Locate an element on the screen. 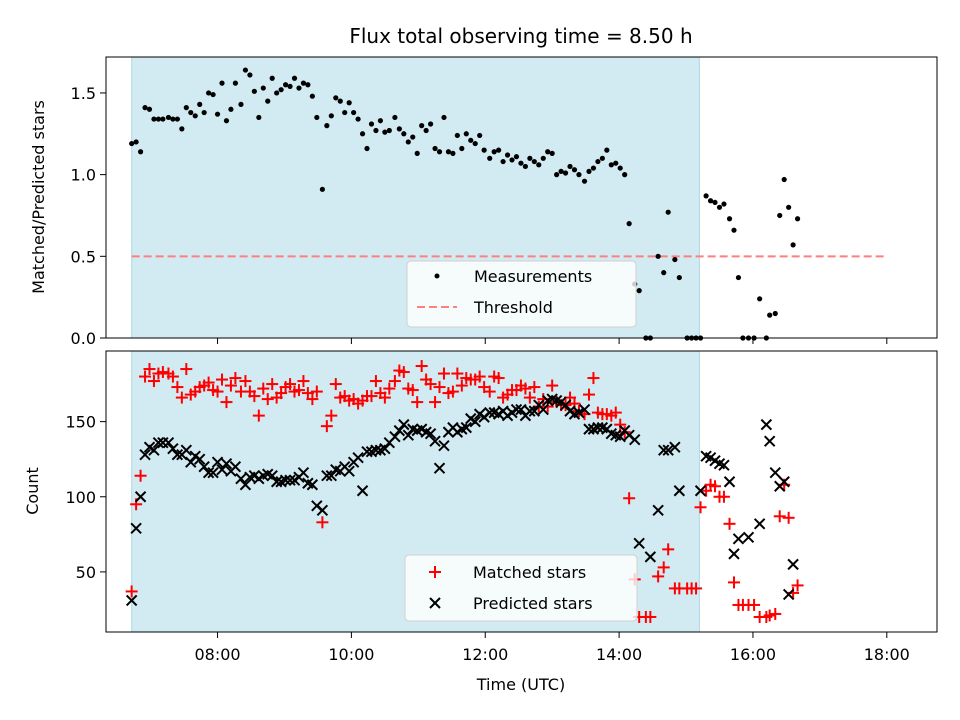 The height and width of the screenshot is (720, 960). x-axis-label: Time (UTC) is located at coordinates (520, 684).